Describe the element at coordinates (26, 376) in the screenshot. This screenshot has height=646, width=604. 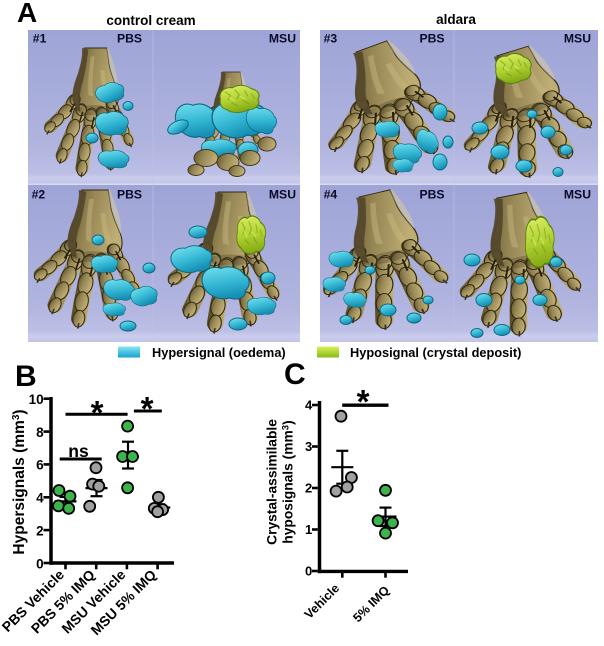
I see `svg-text: B` at that location.